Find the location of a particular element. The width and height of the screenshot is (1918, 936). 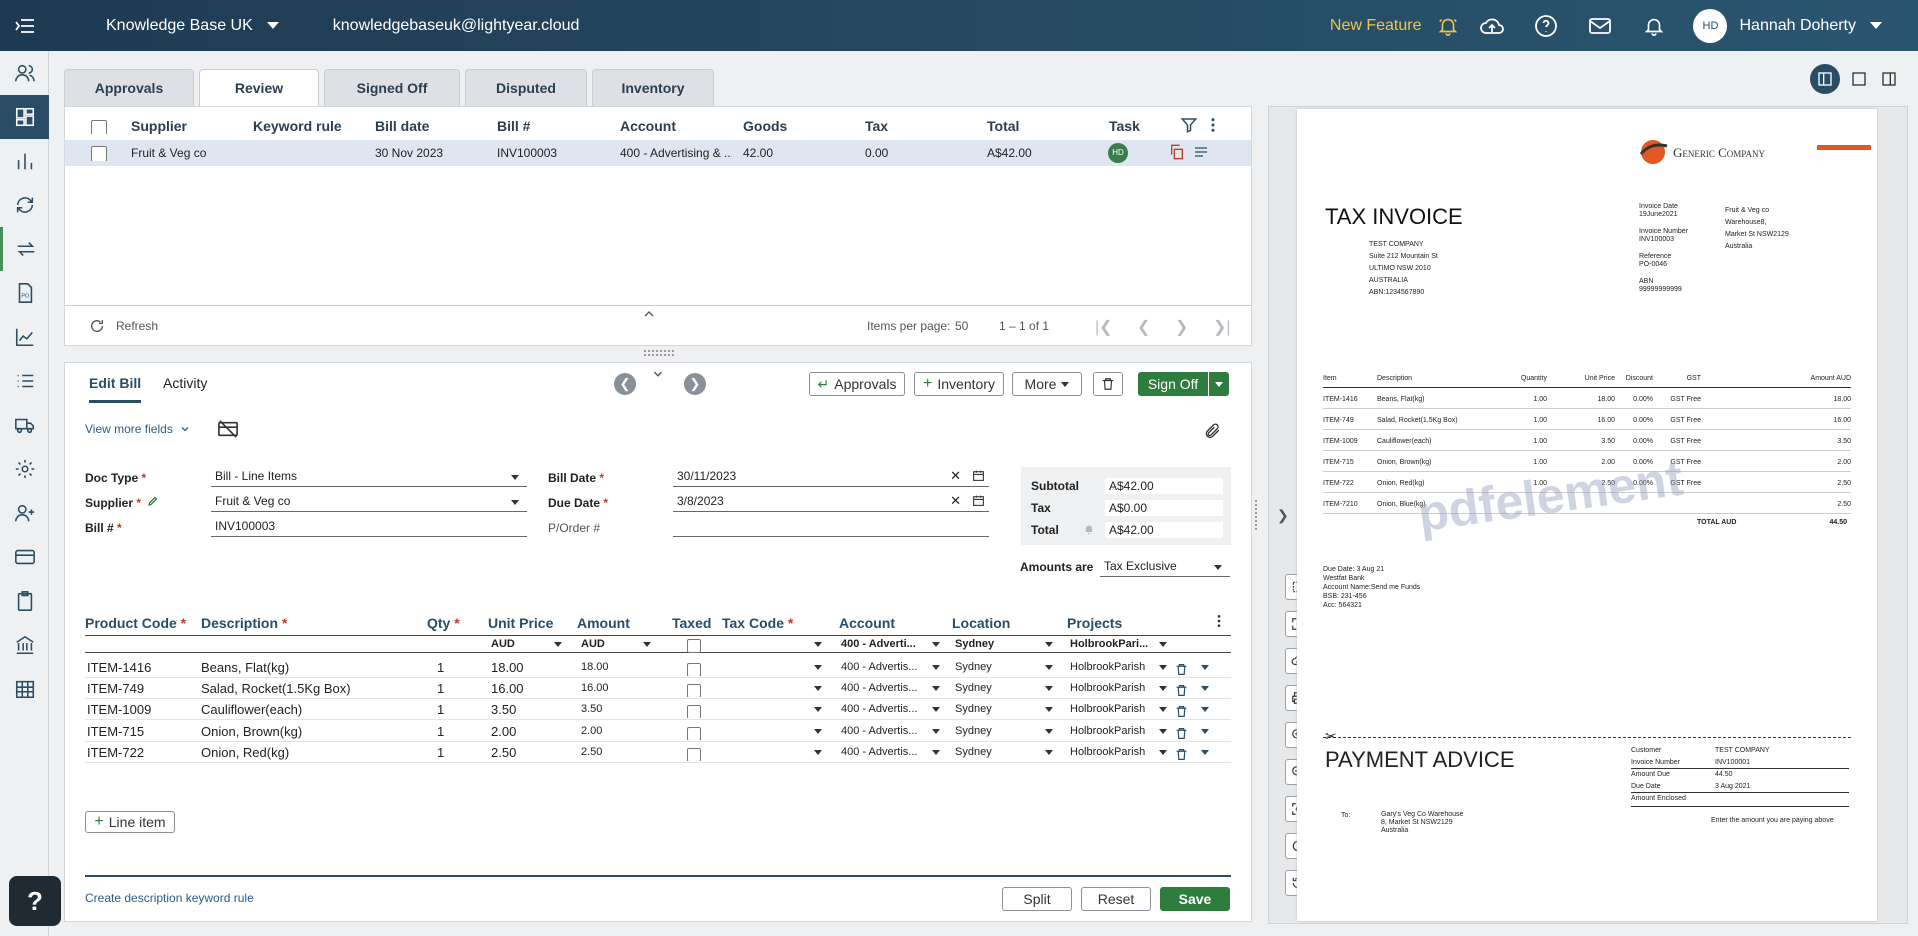

attachment-icon is located at coordinates (1212, 432).